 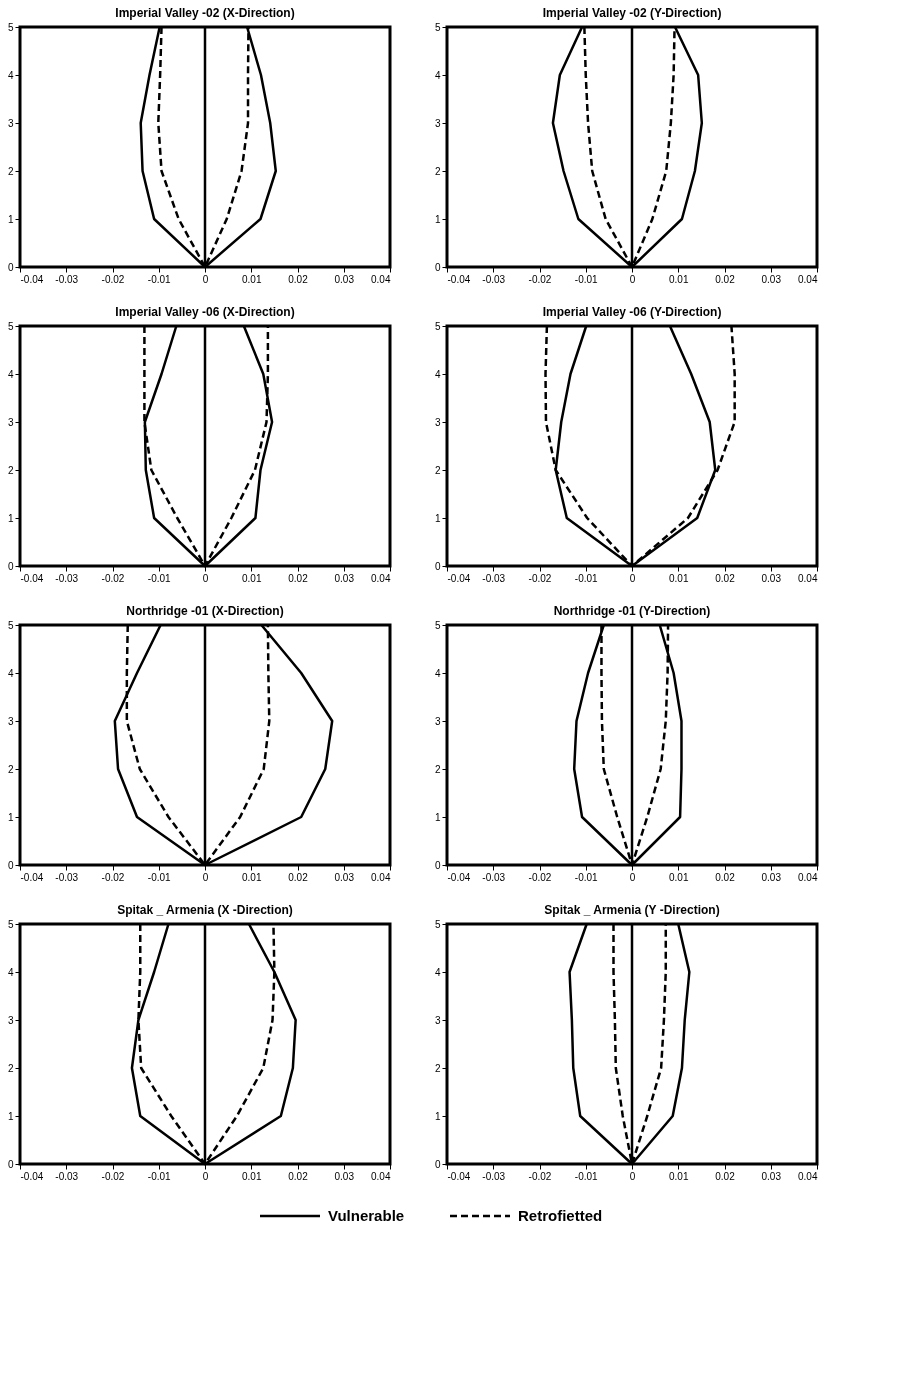 I want to click on chart-title: Spitak _ Armenia (X -Direction), so click(x=205, y=910).